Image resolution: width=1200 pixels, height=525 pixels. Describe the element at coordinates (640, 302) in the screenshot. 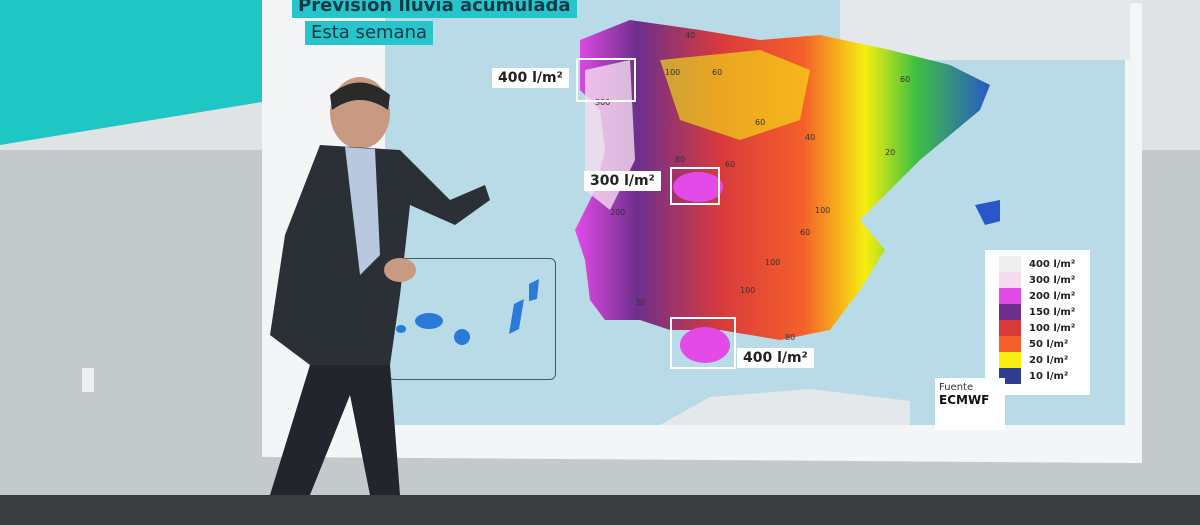

I see `map-label: 30` at that location.